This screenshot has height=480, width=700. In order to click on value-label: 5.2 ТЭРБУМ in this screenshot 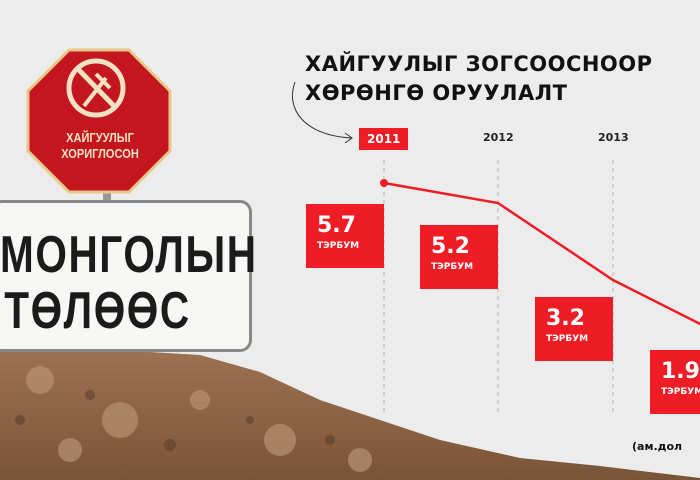, I will do `click(459, 257)`.